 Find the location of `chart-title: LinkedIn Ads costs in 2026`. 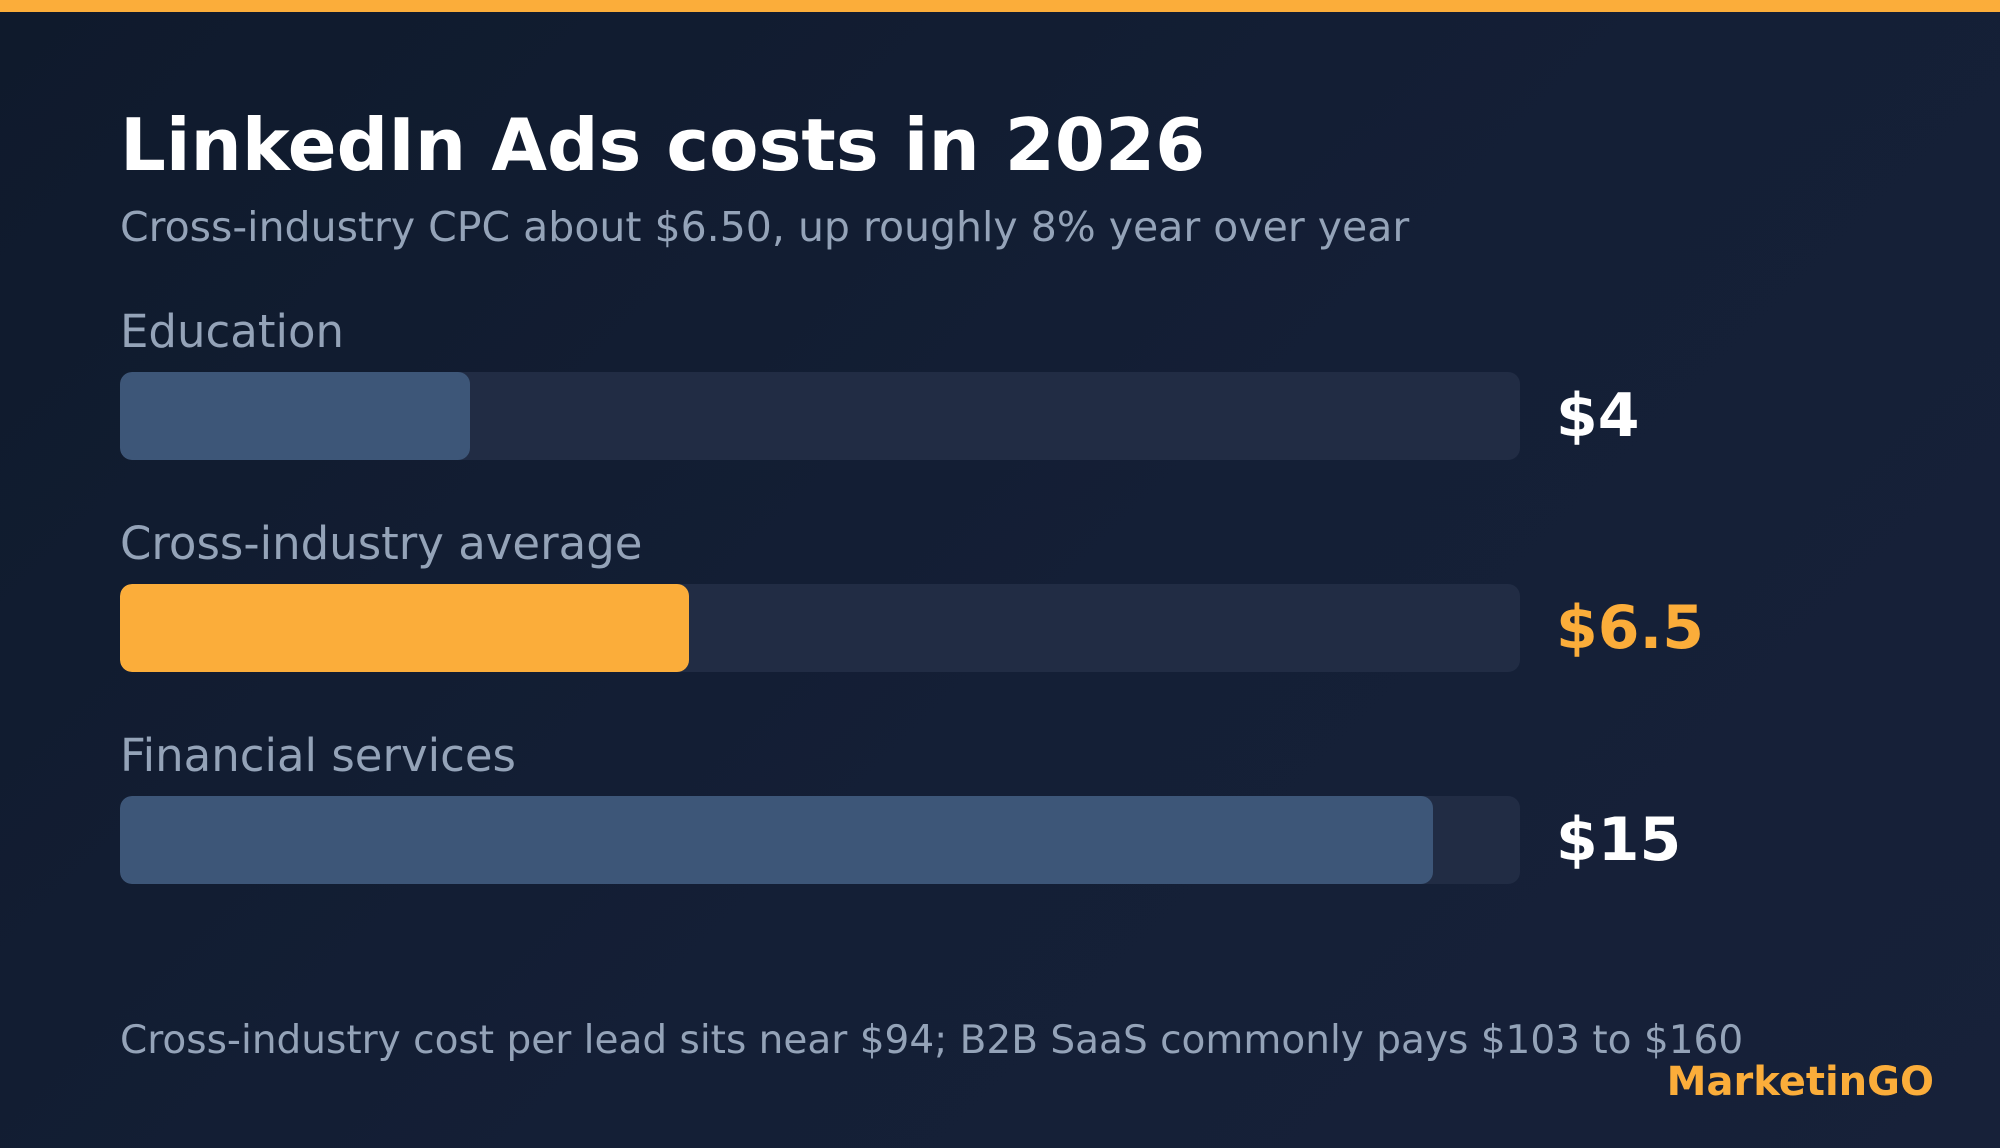

chart-title: LinkedIn Ads costs in 2026 is located at coordinates (663, 145).